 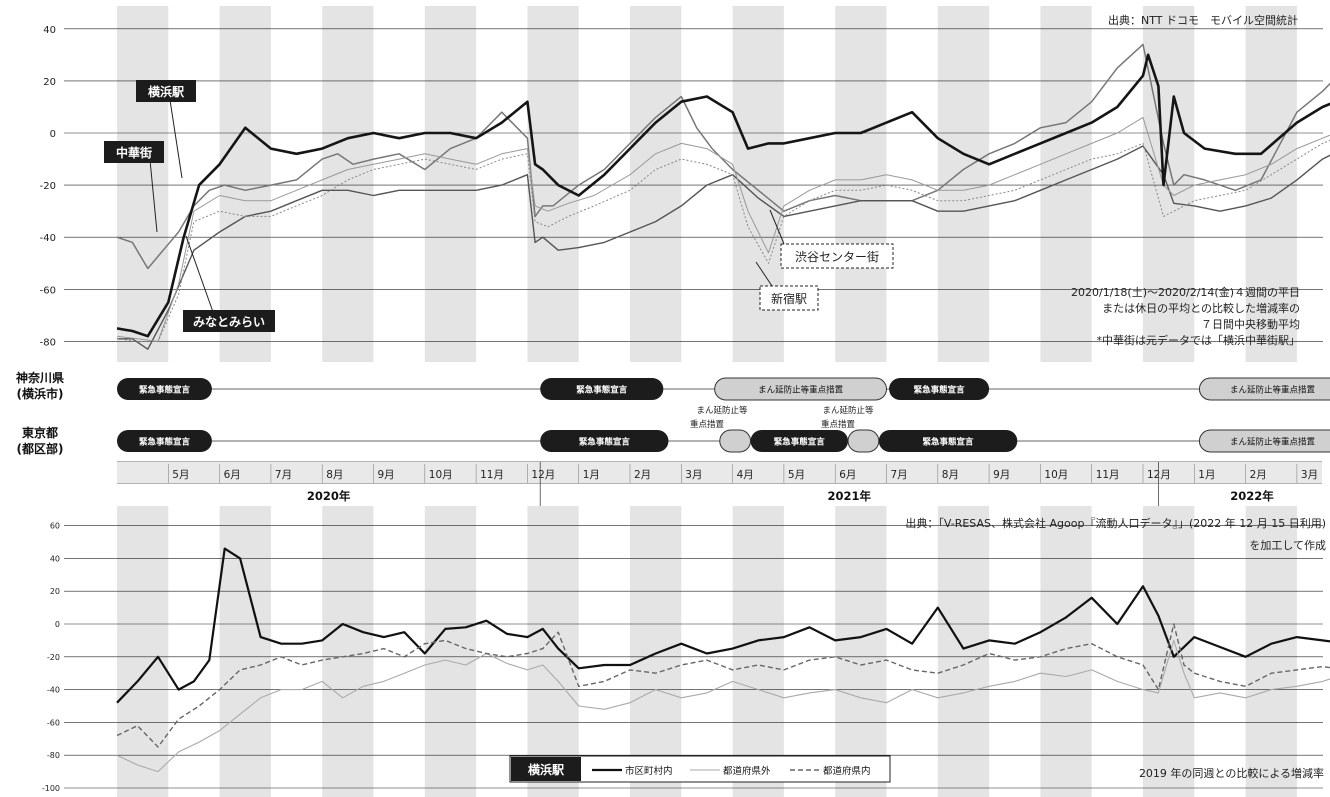 I want to click on top-chart-y-ticks: 40 20 0 -20 -40 -60 -80, so click(x=48, y=187).